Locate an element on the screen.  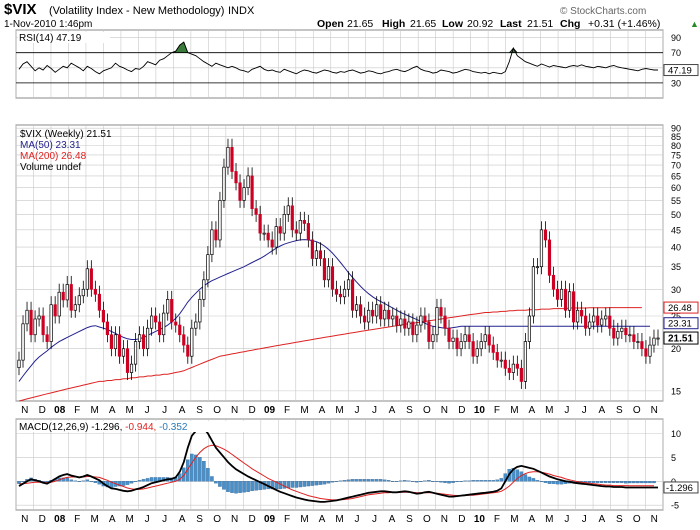
ma200-last-box is located at coordinates (681, 307).